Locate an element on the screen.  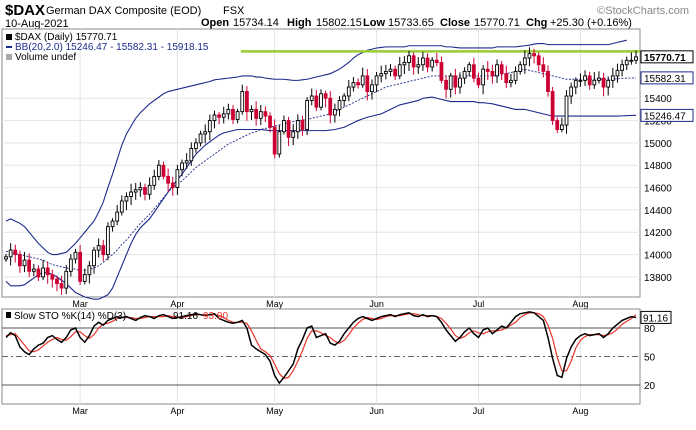
sto-tick-label: 50 is located at coordinates (650, 358).